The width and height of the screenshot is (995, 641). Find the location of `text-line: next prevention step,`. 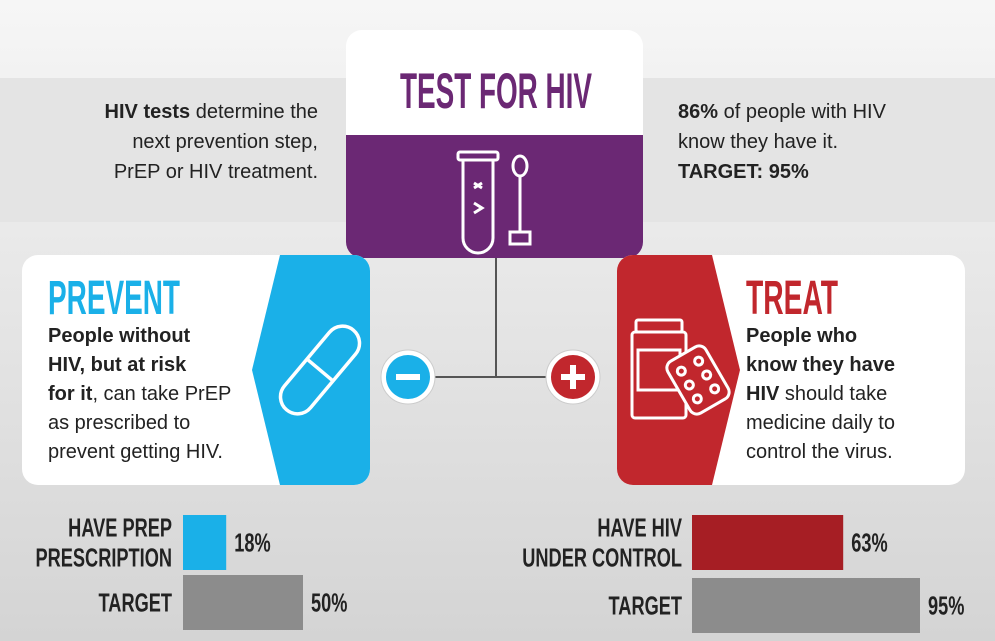

text-line: next prevention step, is located at coordinates (225, 142).